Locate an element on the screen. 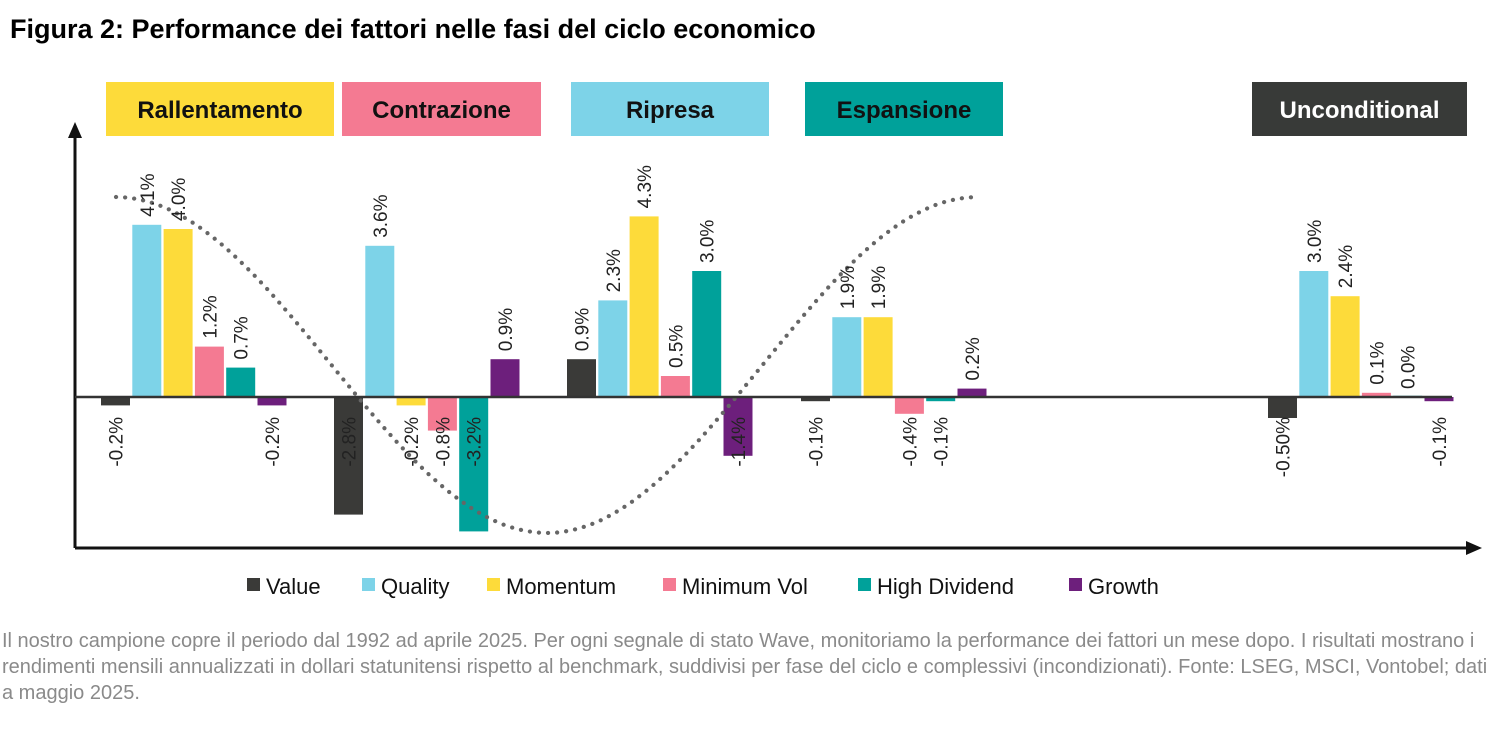 This screenshot has height=739, width=1500. y-axis-arrow is located at coordinates (75, 130).